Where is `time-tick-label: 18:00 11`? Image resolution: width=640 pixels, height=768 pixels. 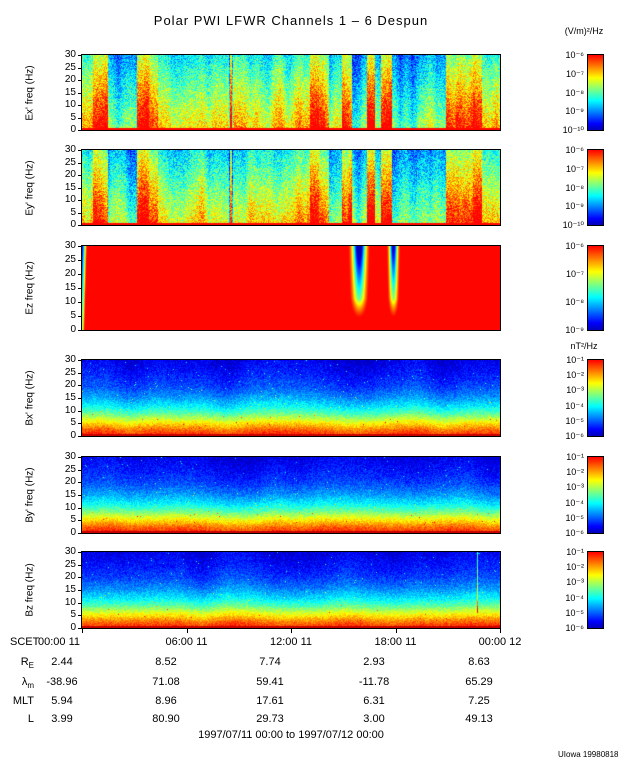
time-tick-label: 18:00 11 is located at coordinates (395, 642).